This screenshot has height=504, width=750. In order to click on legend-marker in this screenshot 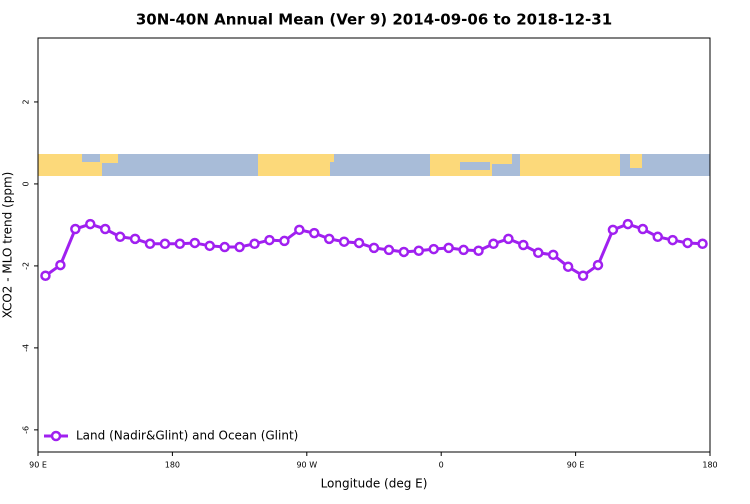, I will do `click(56, 436)`.